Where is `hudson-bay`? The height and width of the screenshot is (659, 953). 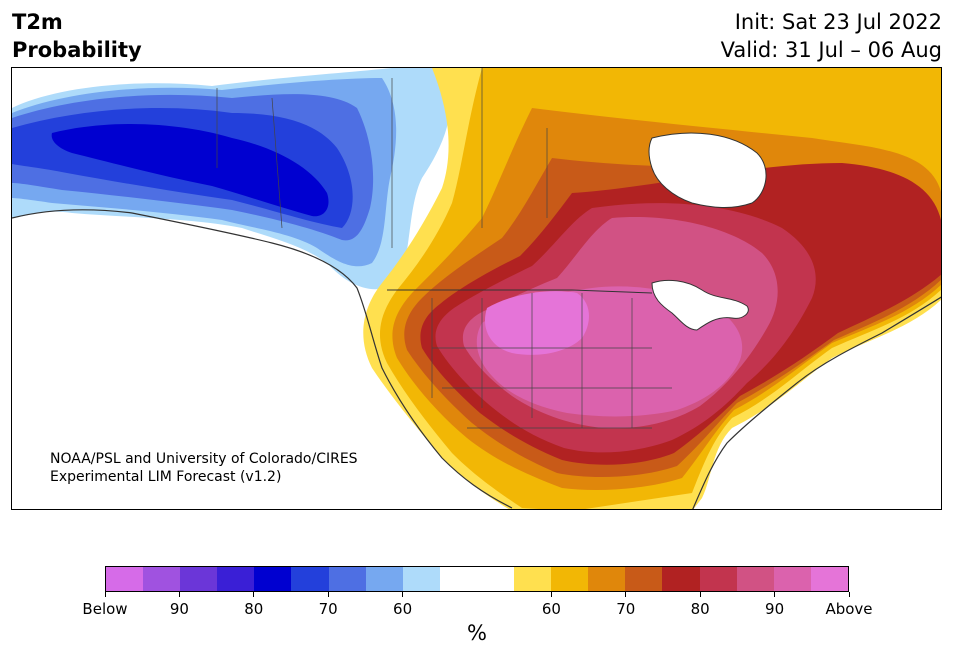
hudson-bay is located at coordinates (707, 170).